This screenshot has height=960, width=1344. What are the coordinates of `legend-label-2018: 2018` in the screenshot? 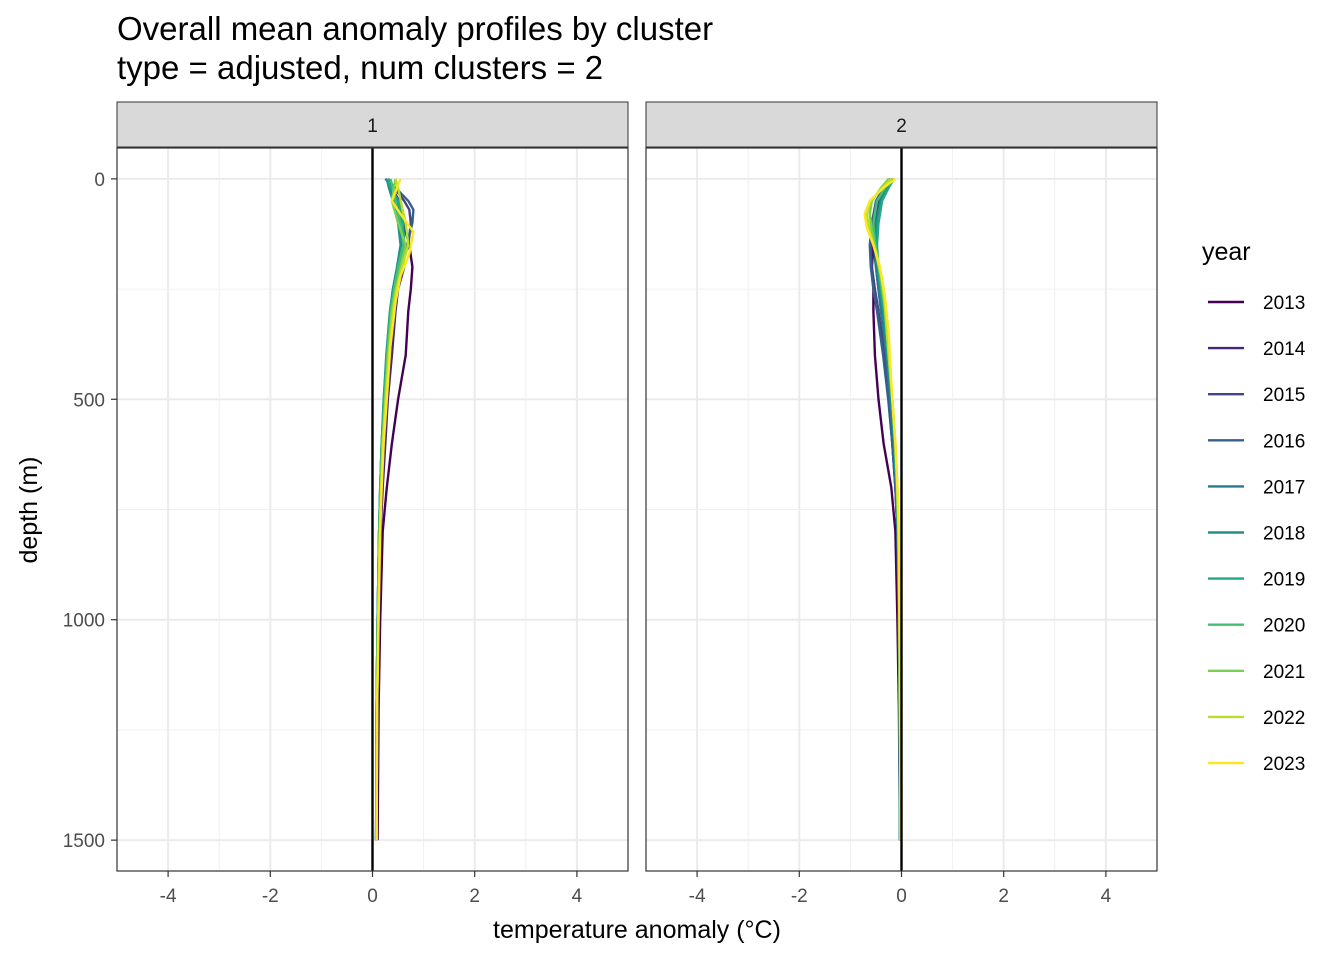 It's located at (1284, 534).